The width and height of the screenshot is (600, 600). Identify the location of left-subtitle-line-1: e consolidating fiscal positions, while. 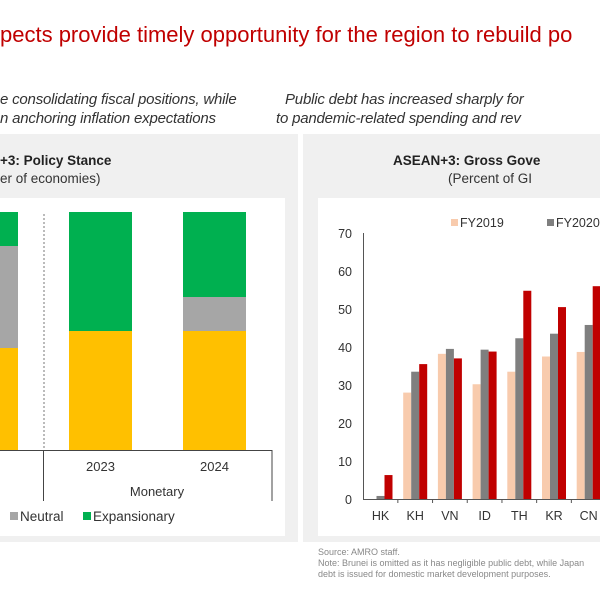
(118, 99).